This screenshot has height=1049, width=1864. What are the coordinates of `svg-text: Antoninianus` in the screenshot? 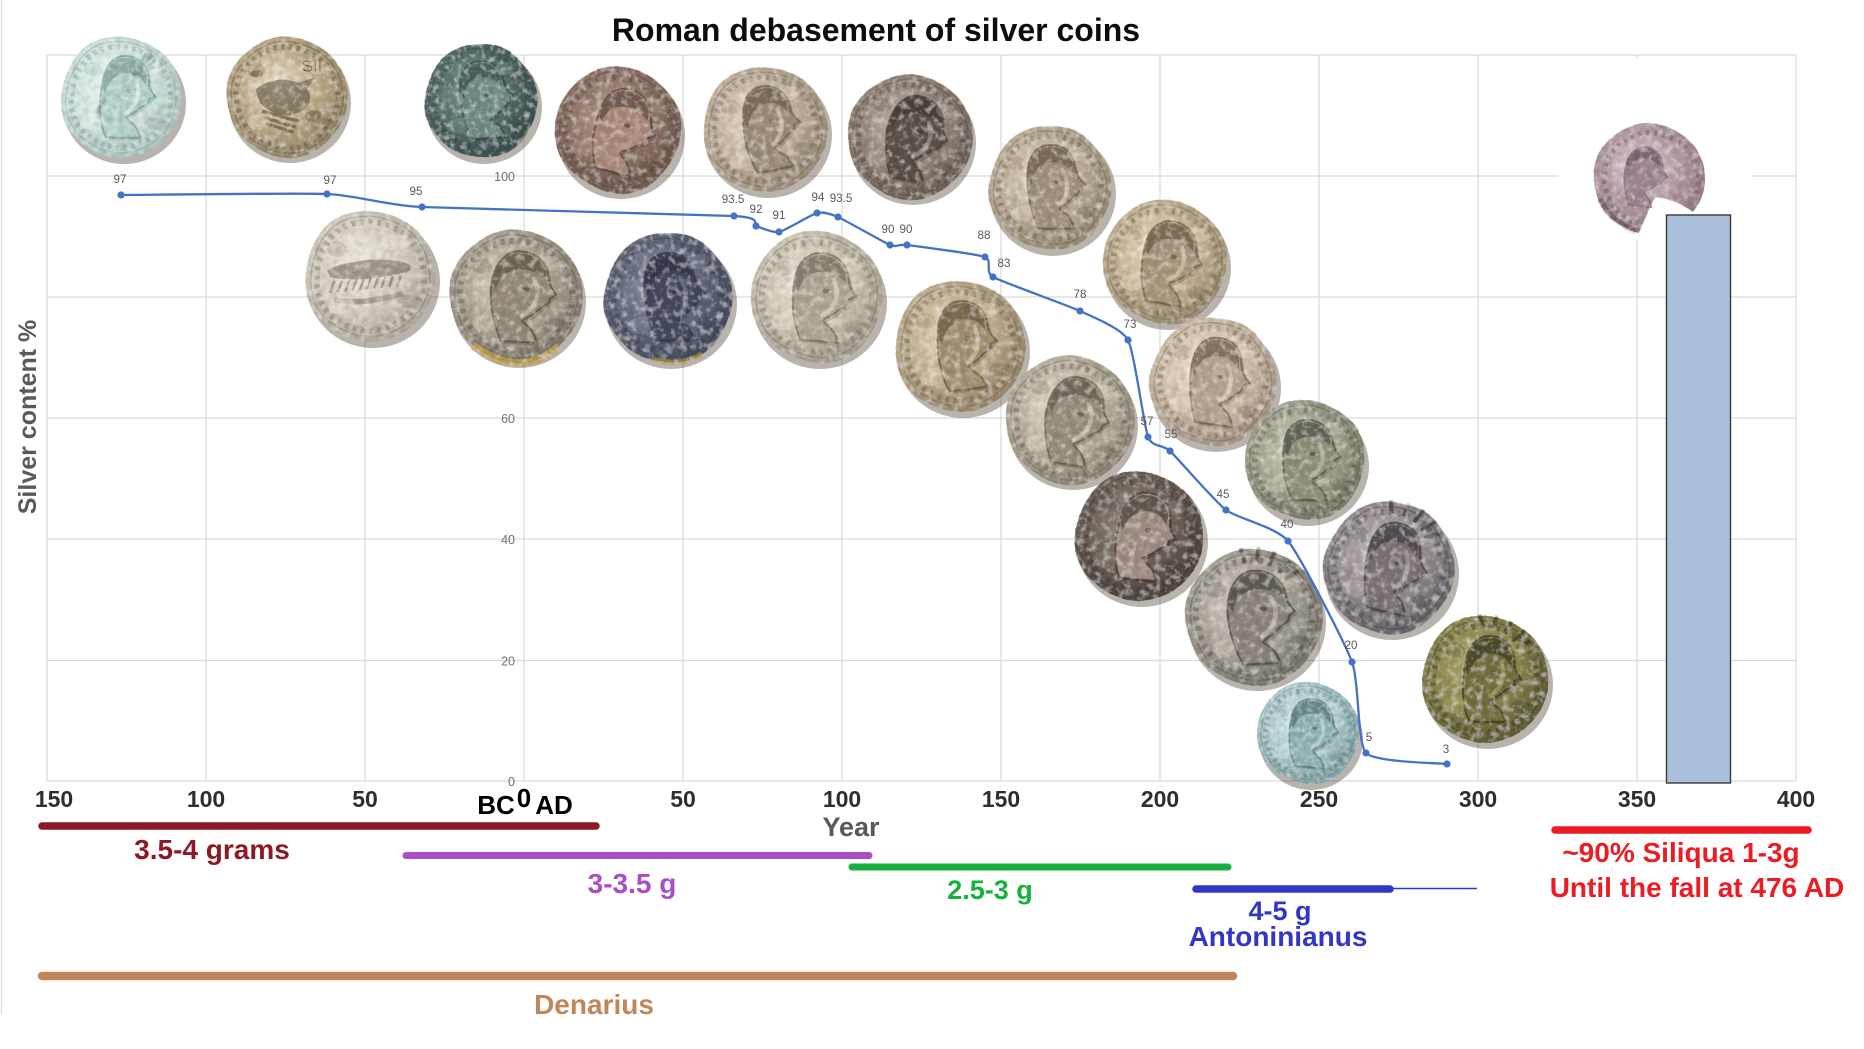 It's located at (1278, 936).